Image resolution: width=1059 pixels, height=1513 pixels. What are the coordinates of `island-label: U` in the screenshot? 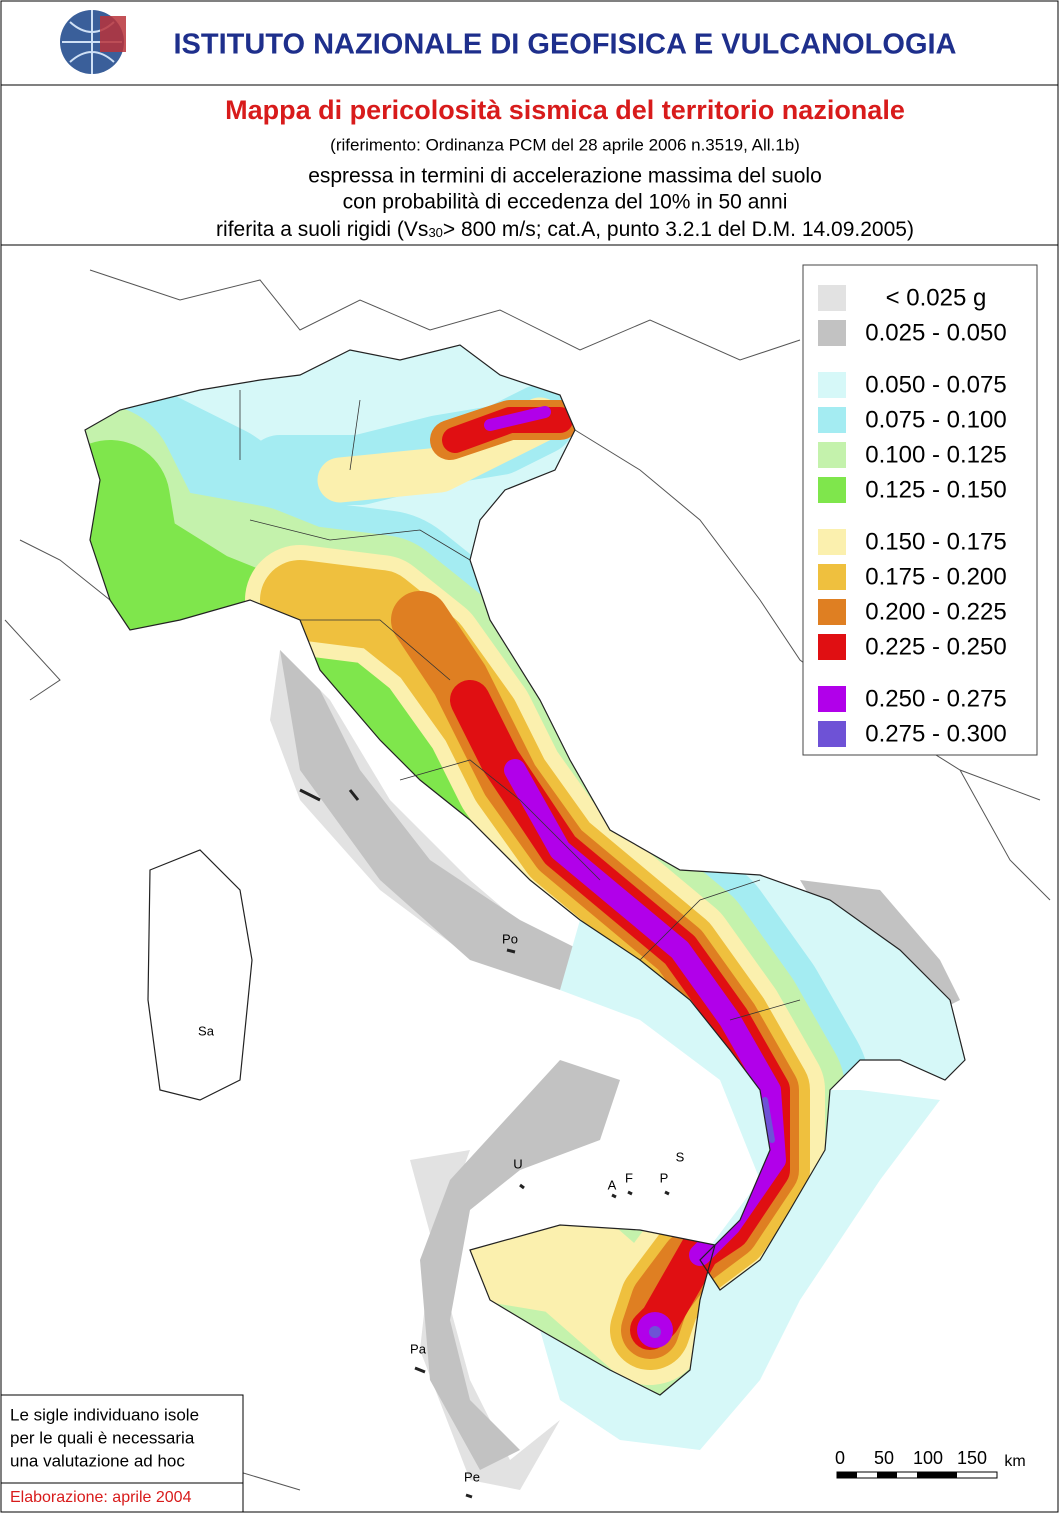 It's located at (517, 1163).